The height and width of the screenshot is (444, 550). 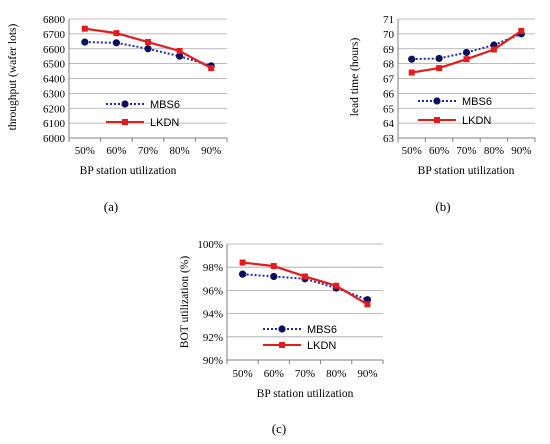 I want to click on y-tick-label: 98%, so click(x=213, y=268).